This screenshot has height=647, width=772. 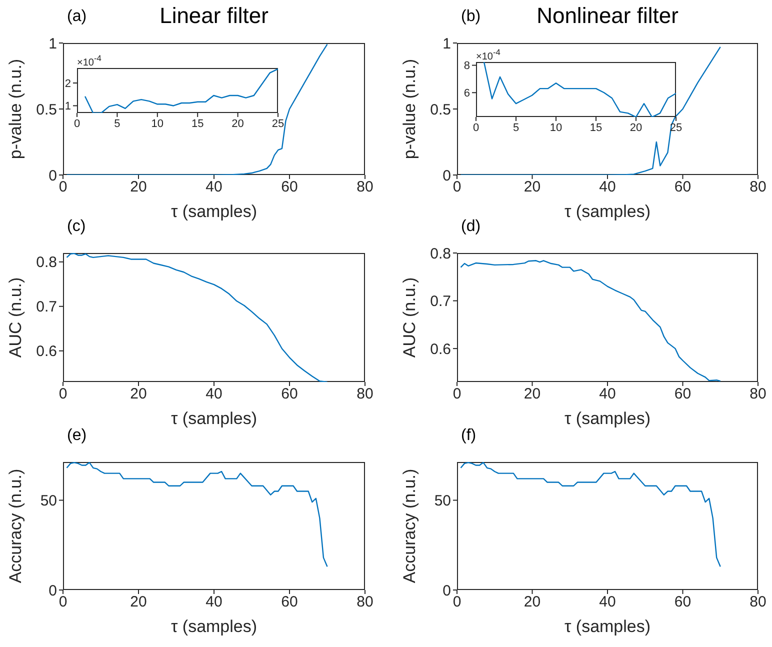 I want to click on y-tick-label: 2, so click(x=67, y=84).